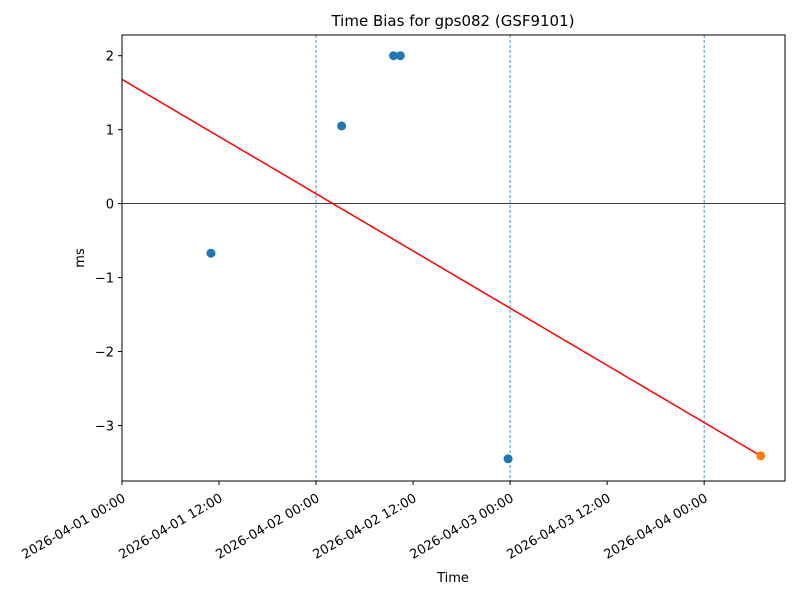 This screenshot has width=800, height=604. Describe the element at coordinates (104, 279) in the screenshot. I see `y-tick-label: −1` at that location.